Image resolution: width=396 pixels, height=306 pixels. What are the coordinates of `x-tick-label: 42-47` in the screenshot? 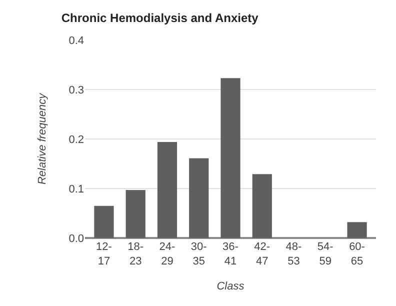 It's located at (262, 254).